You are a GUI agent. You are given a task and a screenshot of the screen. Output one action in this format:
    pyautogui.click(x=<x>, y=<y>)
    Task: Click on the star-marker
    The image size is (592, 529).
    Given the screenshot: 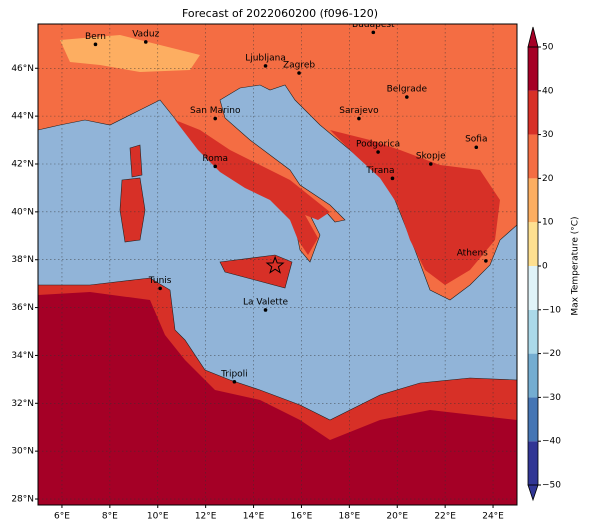 What is the action you would take?
    pyautogui.click(x=275, y=264)
    